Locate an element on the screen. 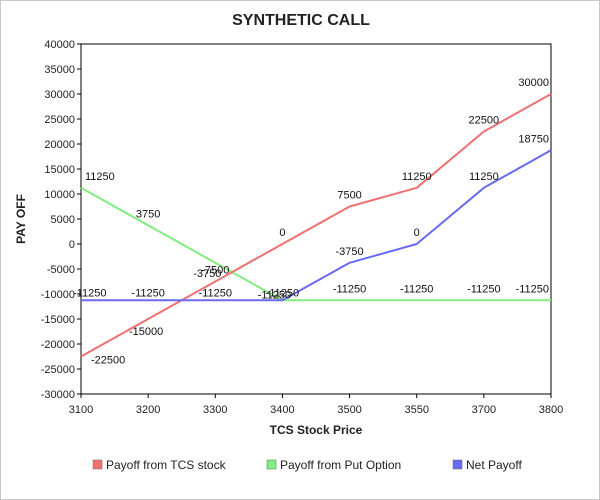 The image size is (600, 500). y-tick-label: 5000 is located at coordinates (63, 220).